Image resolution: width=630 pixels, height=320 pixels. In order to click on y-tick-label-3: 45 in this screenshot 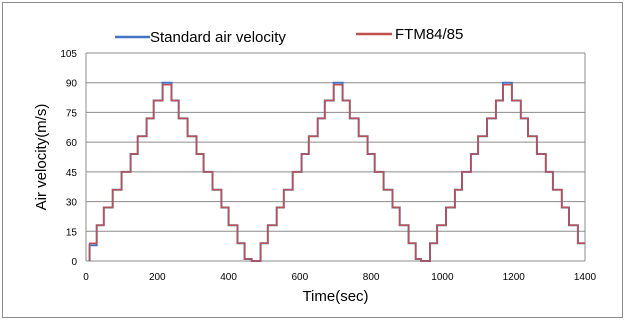, I will do `click(72, 173)`.